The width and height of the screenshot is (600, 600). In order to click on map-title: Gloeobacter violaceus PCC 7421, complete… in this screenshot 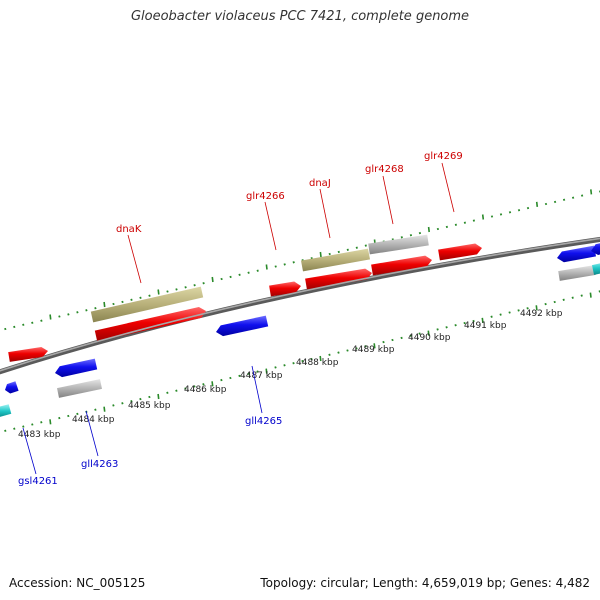, I will do `click(300, 16)`.